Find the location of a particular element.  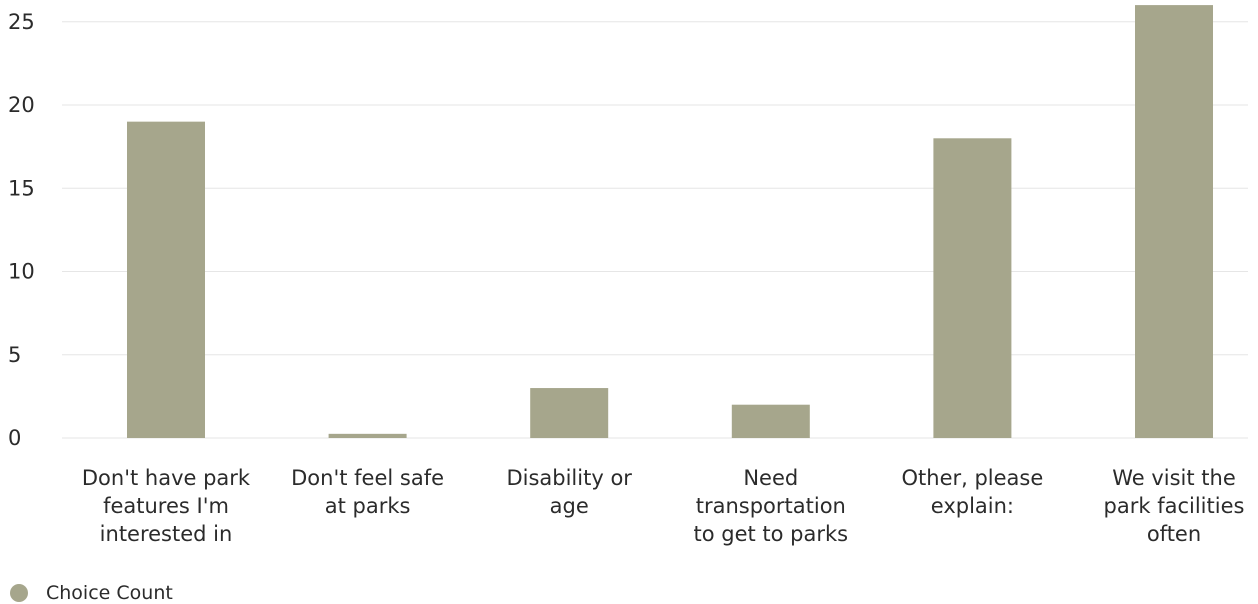

legend: Choice Count is located at coordinates (91, 593).